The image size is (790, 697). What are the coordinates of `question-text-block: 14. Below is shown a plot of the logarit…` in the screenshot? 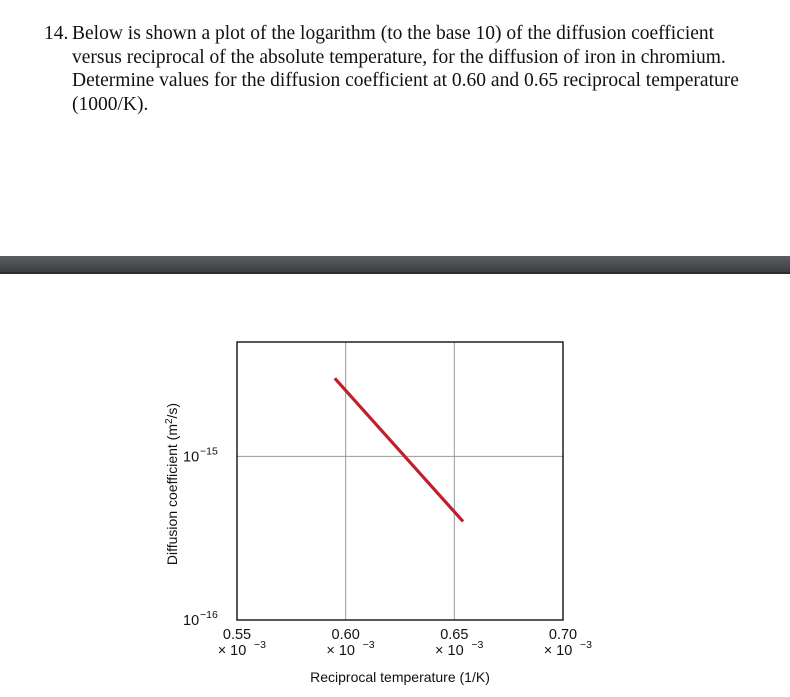 It's located at (404, 69).